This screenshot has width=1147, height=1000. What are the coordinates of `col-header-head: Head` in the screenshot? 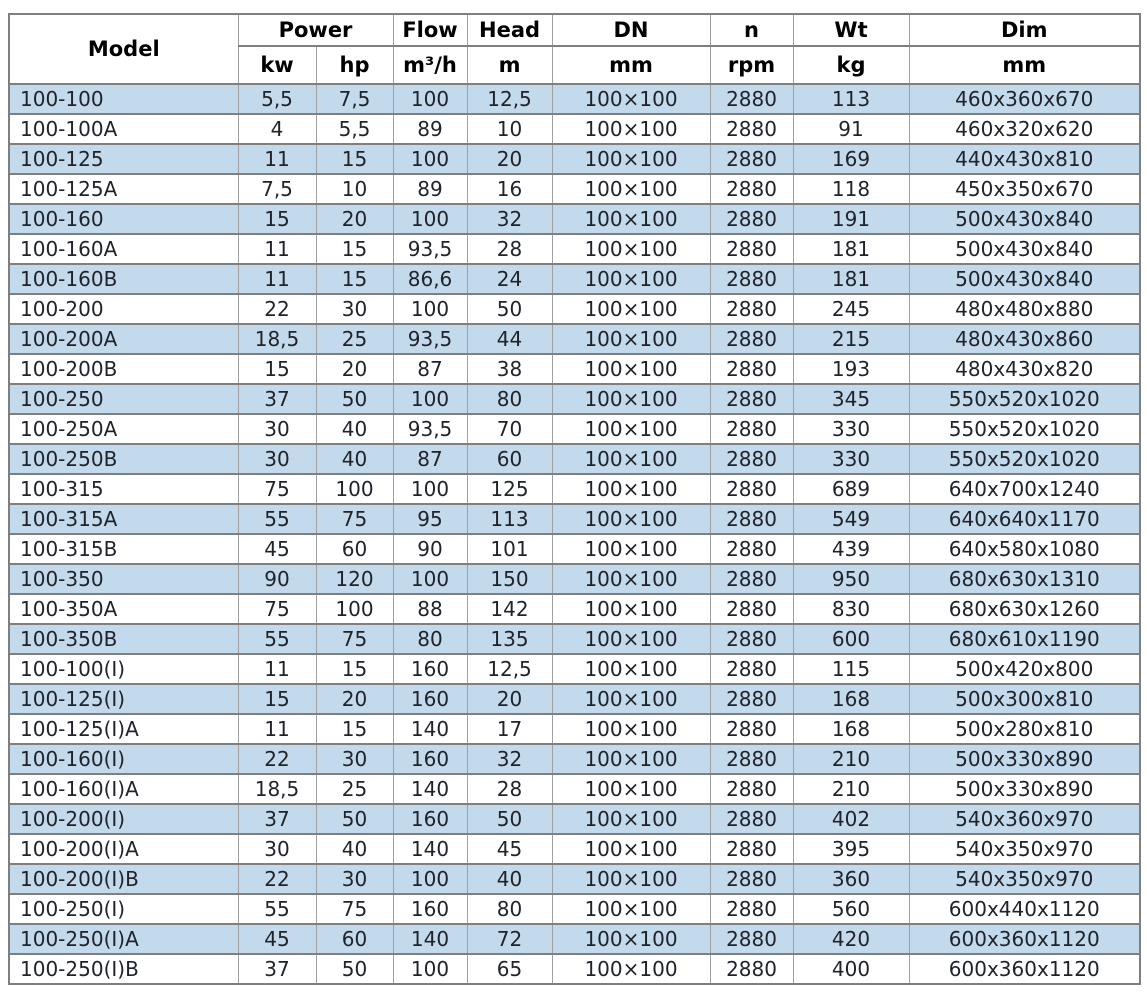 It's located at (509, 30).